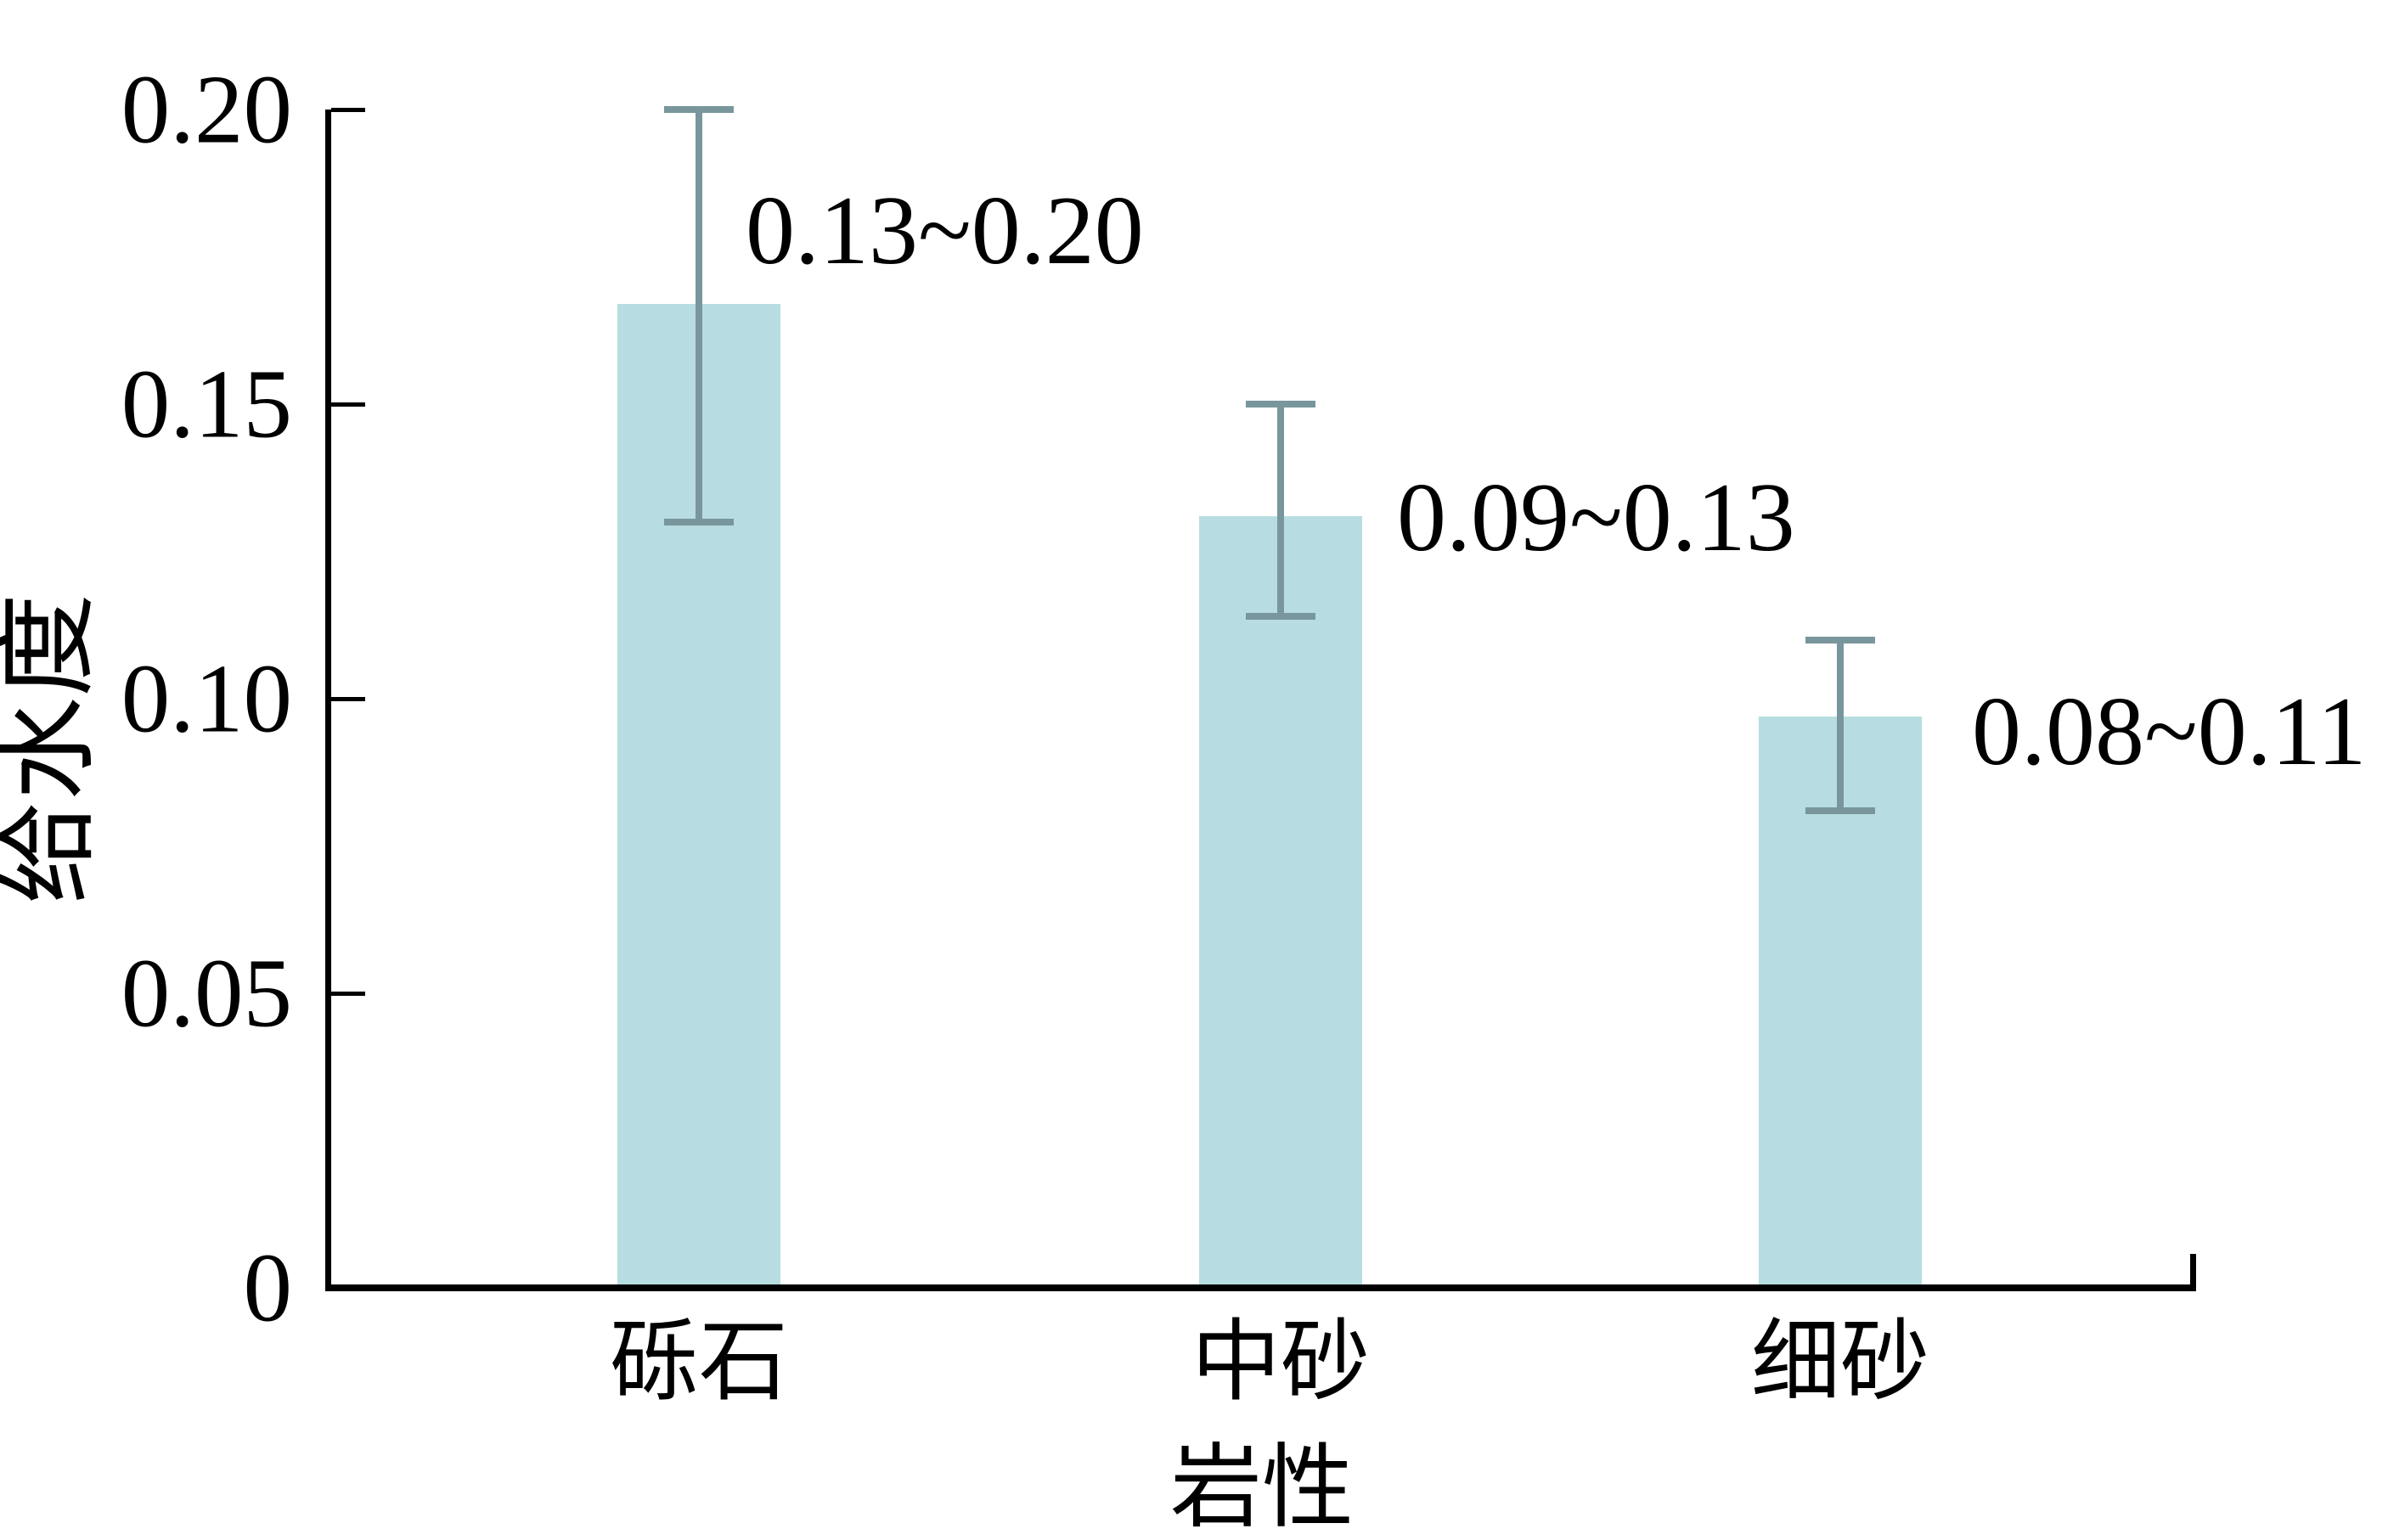 The width and height of the screenshot is (2405, 1540). Describe the element at coordinates (945, 231) in the screenshot. I see `bar-annotation: 0.13~0.20` at that location.